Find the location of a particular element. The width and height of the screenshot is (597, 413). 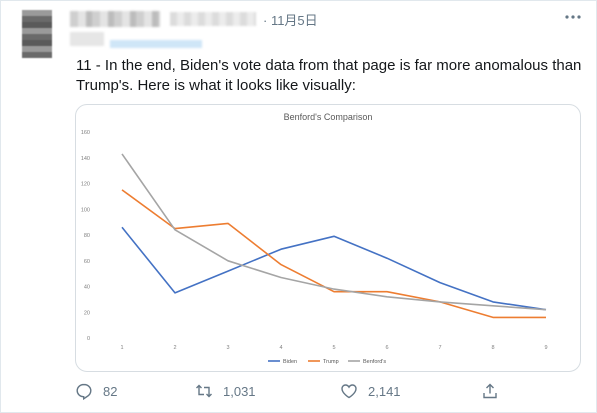

like-count: 2,141 is located at coordinates (384, 391).